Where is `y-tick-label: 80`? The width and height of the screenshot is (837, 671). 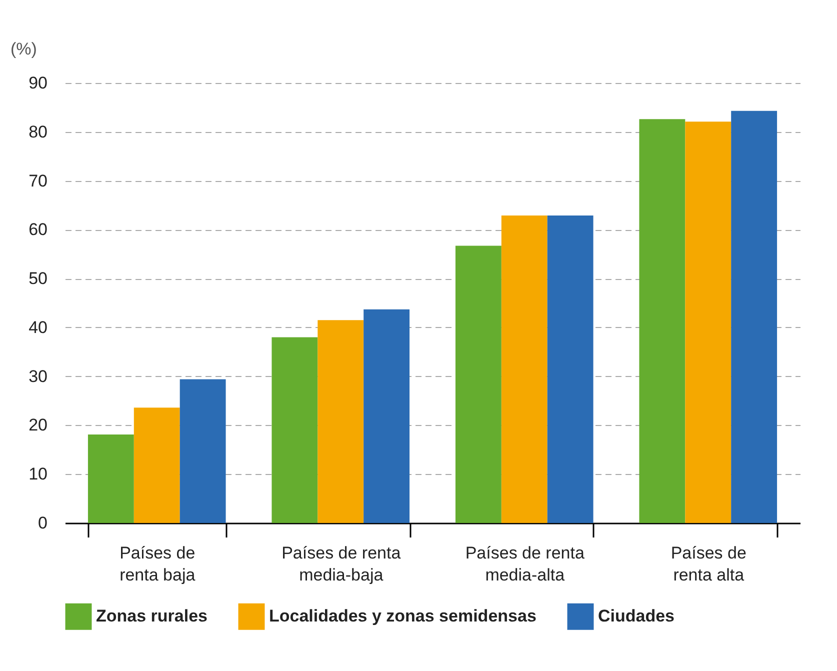
y-tick-label: 80 is located at coordinates (38, 132).